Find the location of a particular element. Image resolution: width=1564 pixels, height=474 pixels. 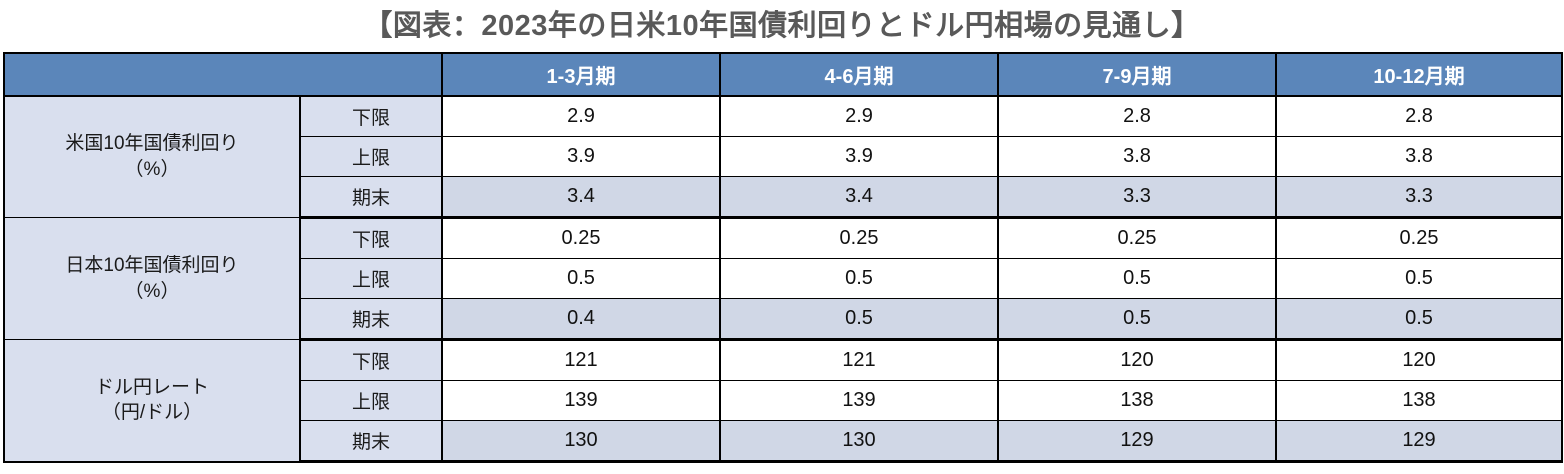

cell-value: 0.4 is located at coordinates (581, 319).